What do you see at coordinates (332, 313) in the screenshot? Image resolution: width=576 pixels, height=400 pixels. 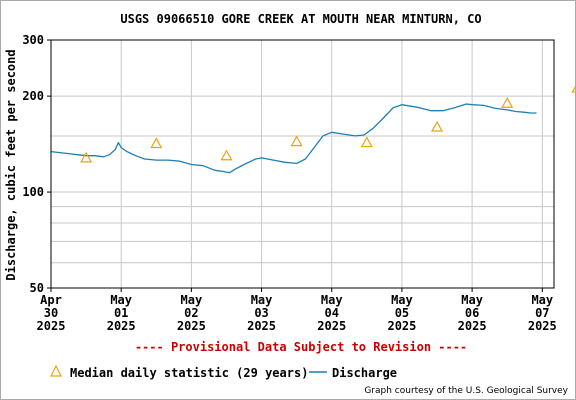 I see `x-tick-label: 04` at bounding box center [332, 313].